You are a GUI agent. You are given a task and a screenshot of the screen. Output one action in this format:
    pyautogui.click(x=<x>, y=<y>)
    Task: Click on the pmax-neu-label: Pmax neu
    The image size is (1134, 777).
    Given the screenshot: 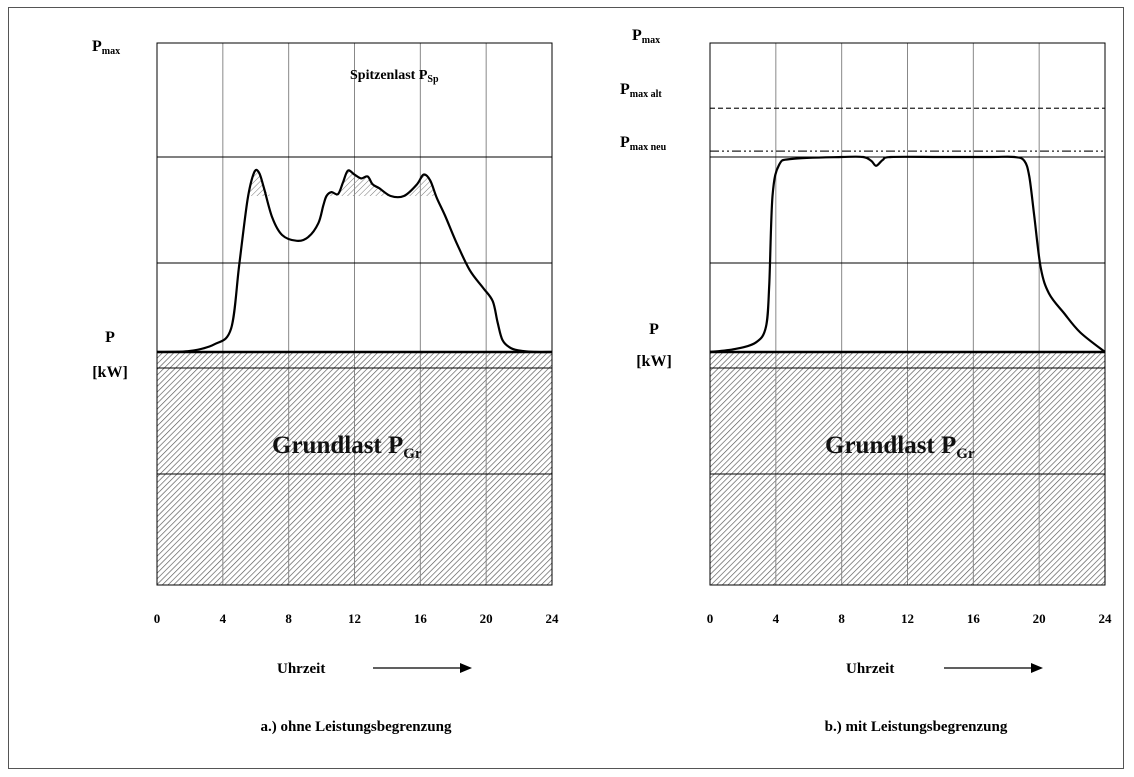 What is the action you would take?
    pyautogui.click(x=643, y=143)
    